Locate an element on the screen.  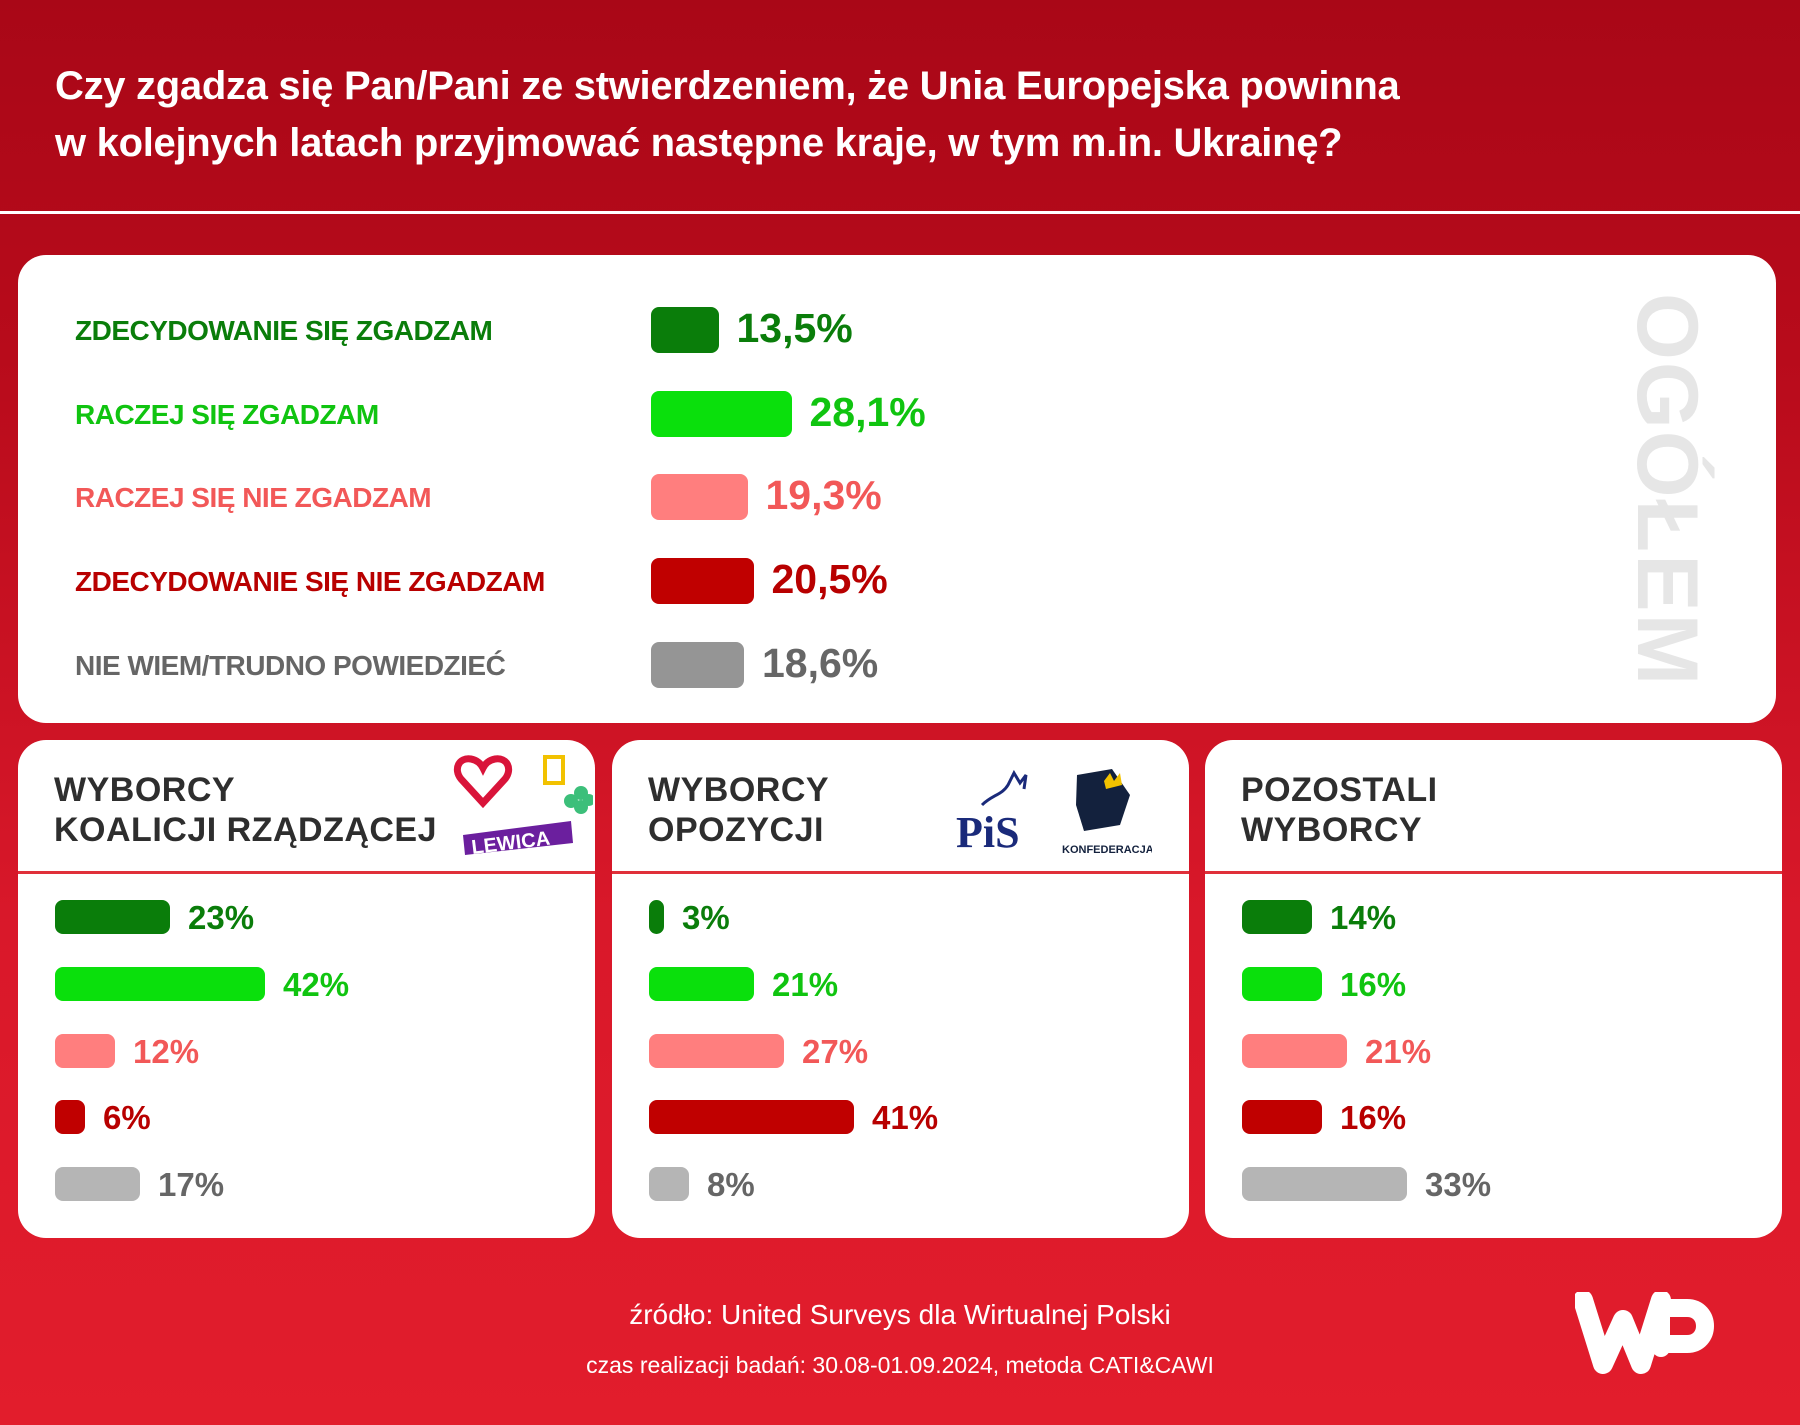
value-label: 18,6% is located at coordinates (820, 663).